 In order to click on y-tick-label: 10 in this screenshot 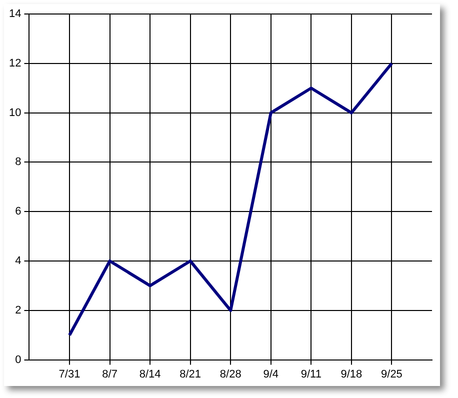, I will do `click(15, 112)`.